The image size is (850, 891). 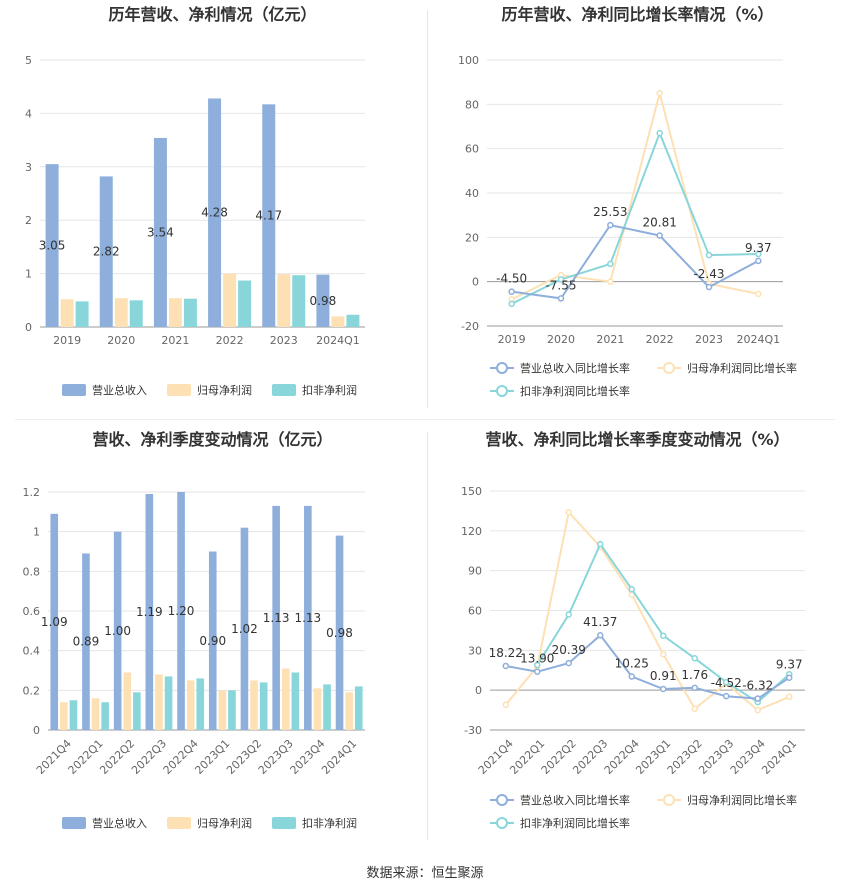 I want to click on x-tick-label: 2023, so click(x=709, y=339).